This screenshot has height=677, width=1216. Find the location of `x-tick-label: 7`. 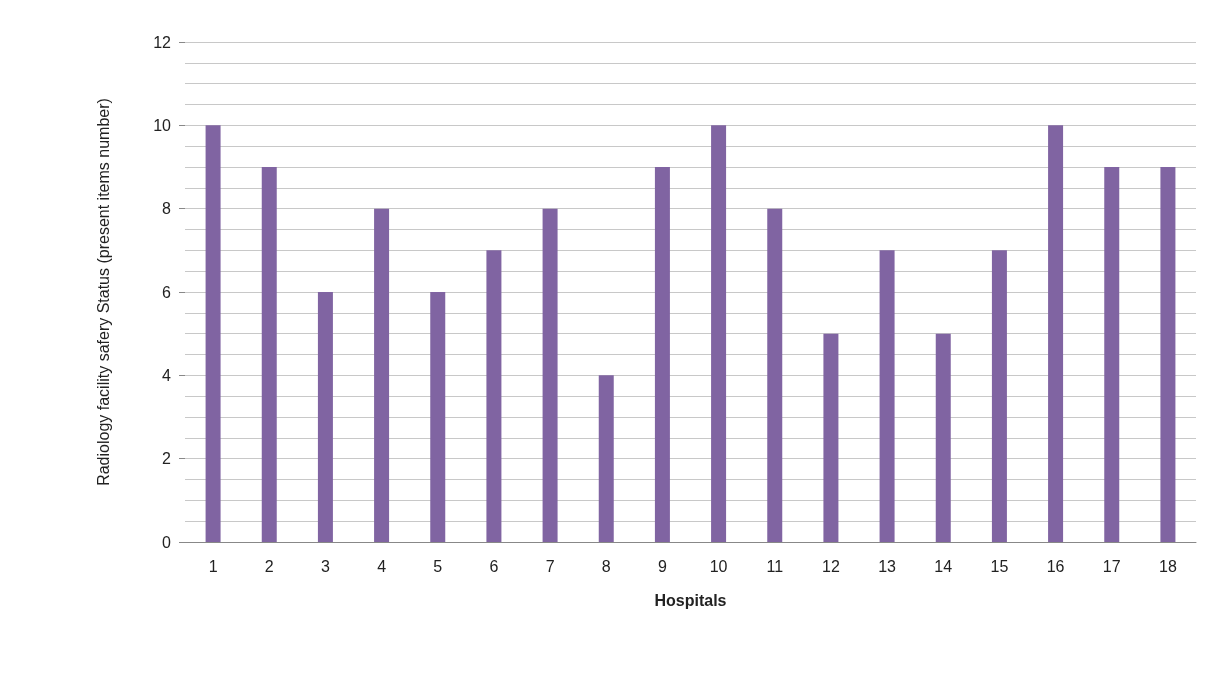

x-tick-label: 7 is located at coordinates (550, 566).